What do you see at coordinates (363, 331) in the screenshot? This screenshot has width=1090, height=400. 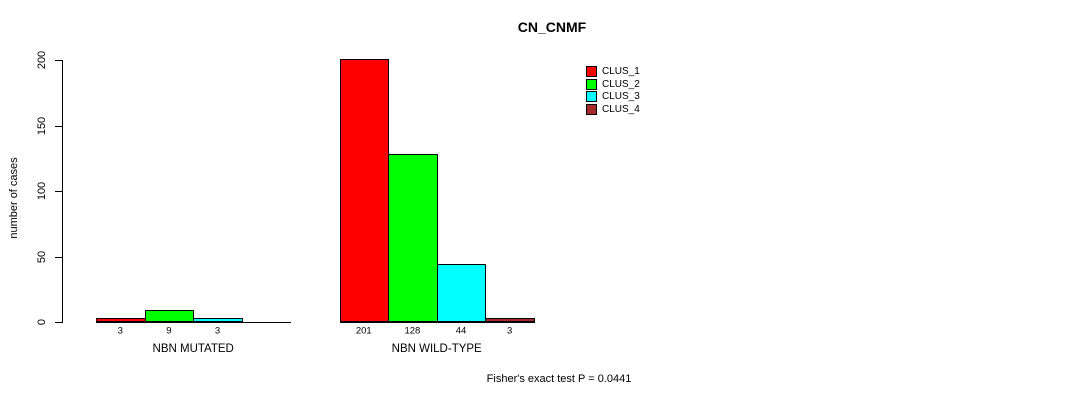 I see `bar-value-label: 201` at bounding box center [363, 331].